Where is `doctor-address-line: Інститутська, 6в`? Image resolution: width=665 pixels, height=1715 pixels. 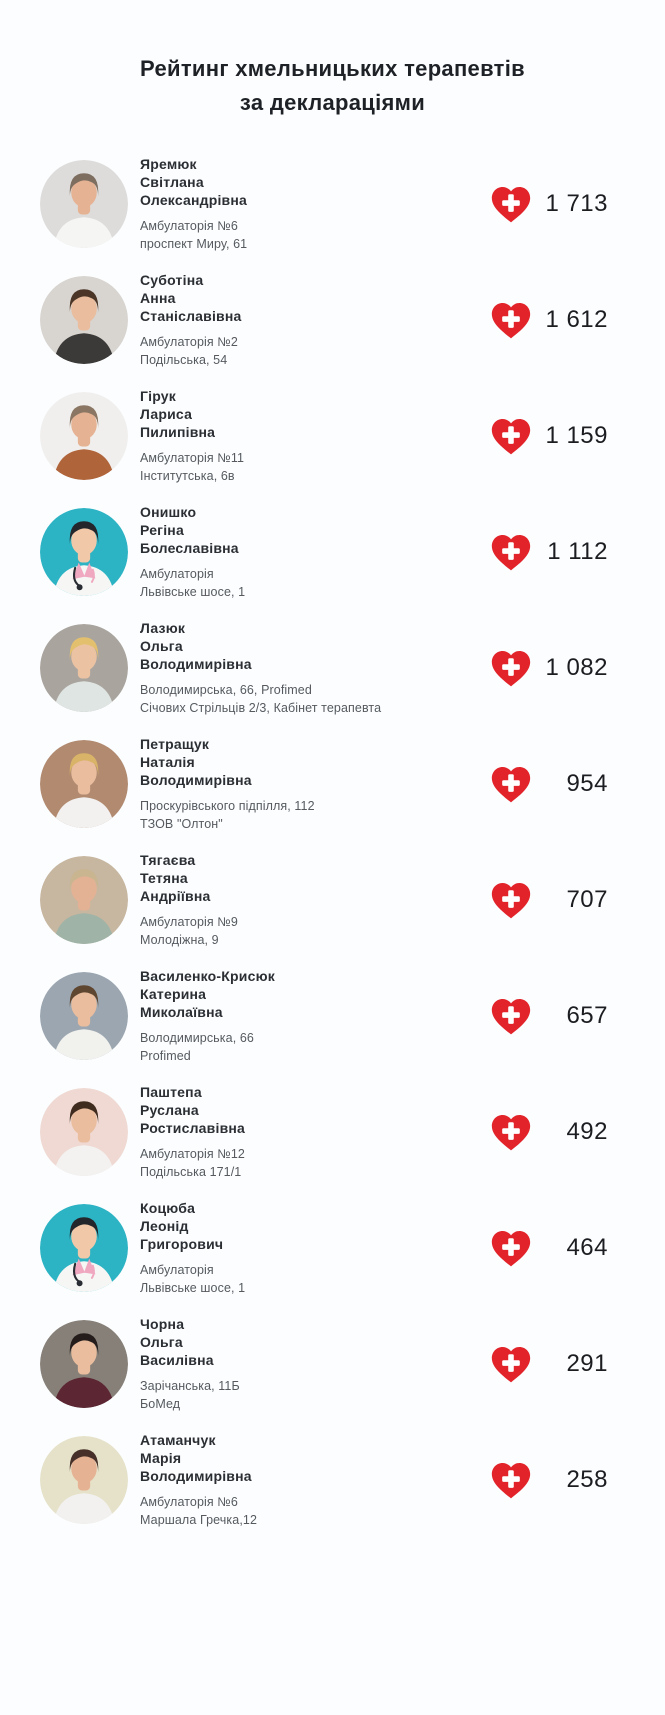
doctor-address-line: Інститутська, 6в is located at coordinates (187, 476).